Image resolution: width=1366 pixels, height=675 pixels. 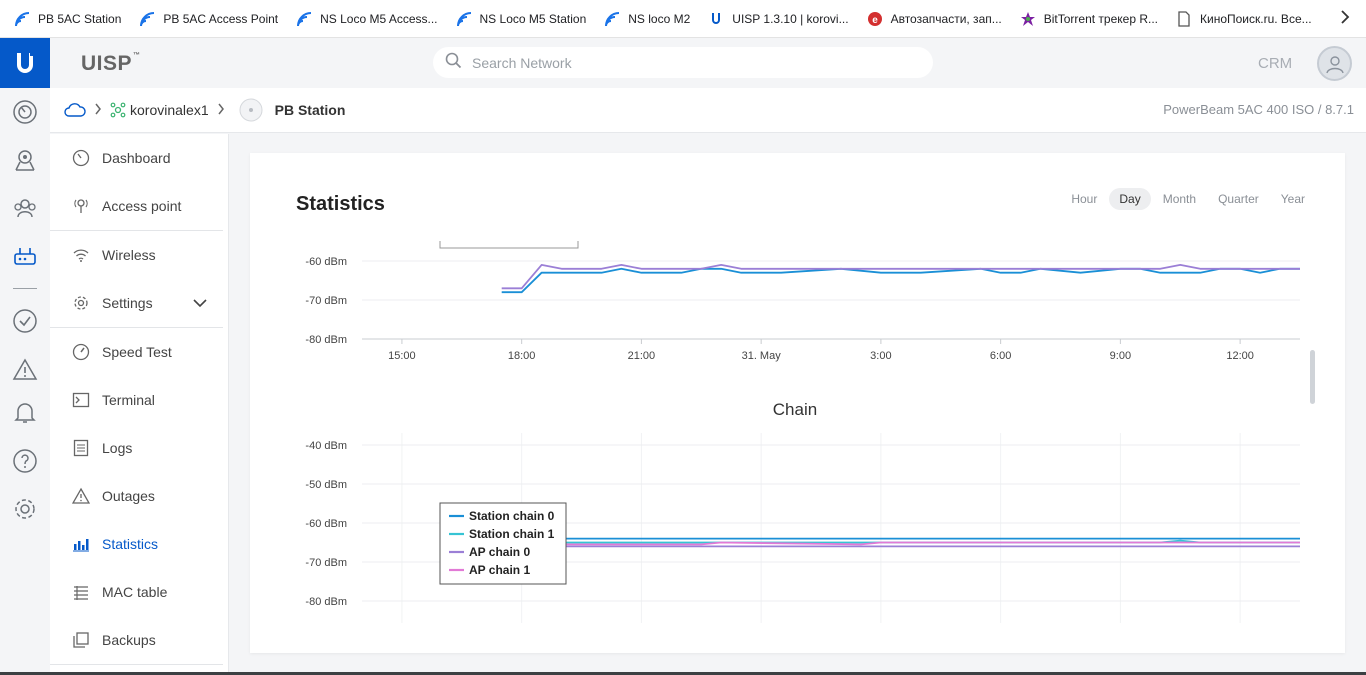 What do you see at coordinates (1292, 199) in the screenshot?
I see `period-year: Year` at bounding box center [1292, 199].